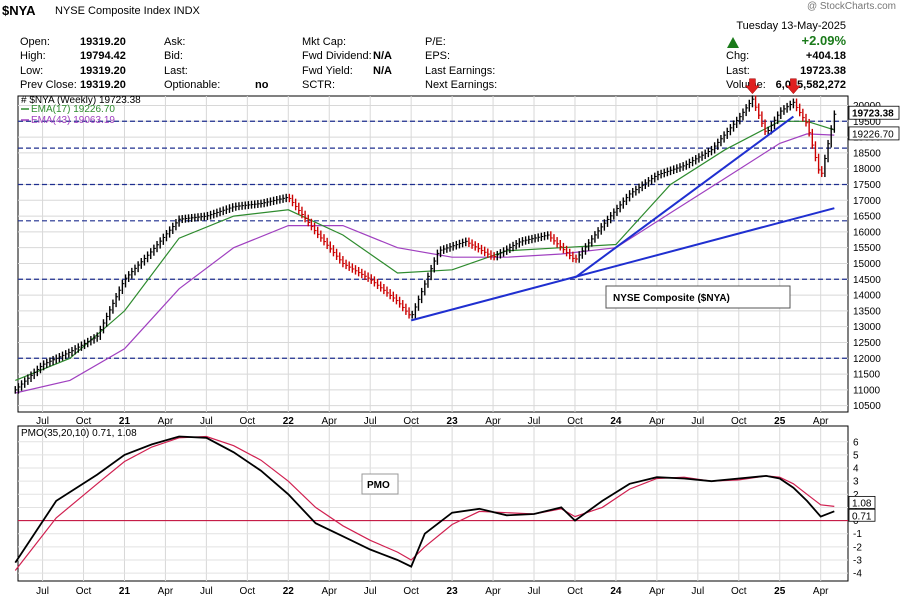  I want to click on price-y-tick-label: 15000, so click(867, 264).